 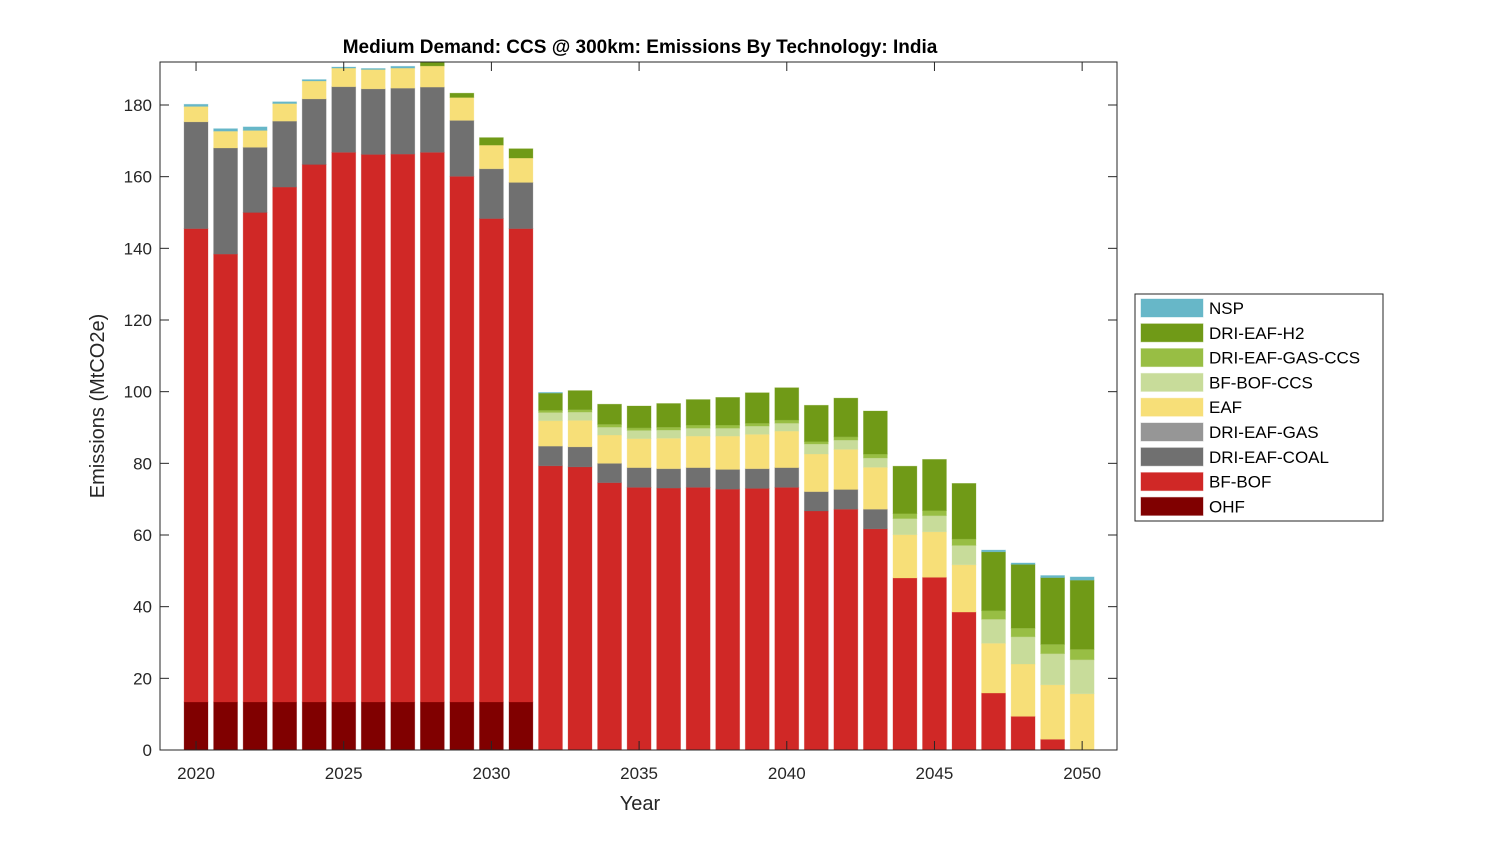 What do you see at coordinates (728, 411) in the screenshot?
I see `bar-segment-dri-eaf-h2-2038` at bounding box center [728, 411].